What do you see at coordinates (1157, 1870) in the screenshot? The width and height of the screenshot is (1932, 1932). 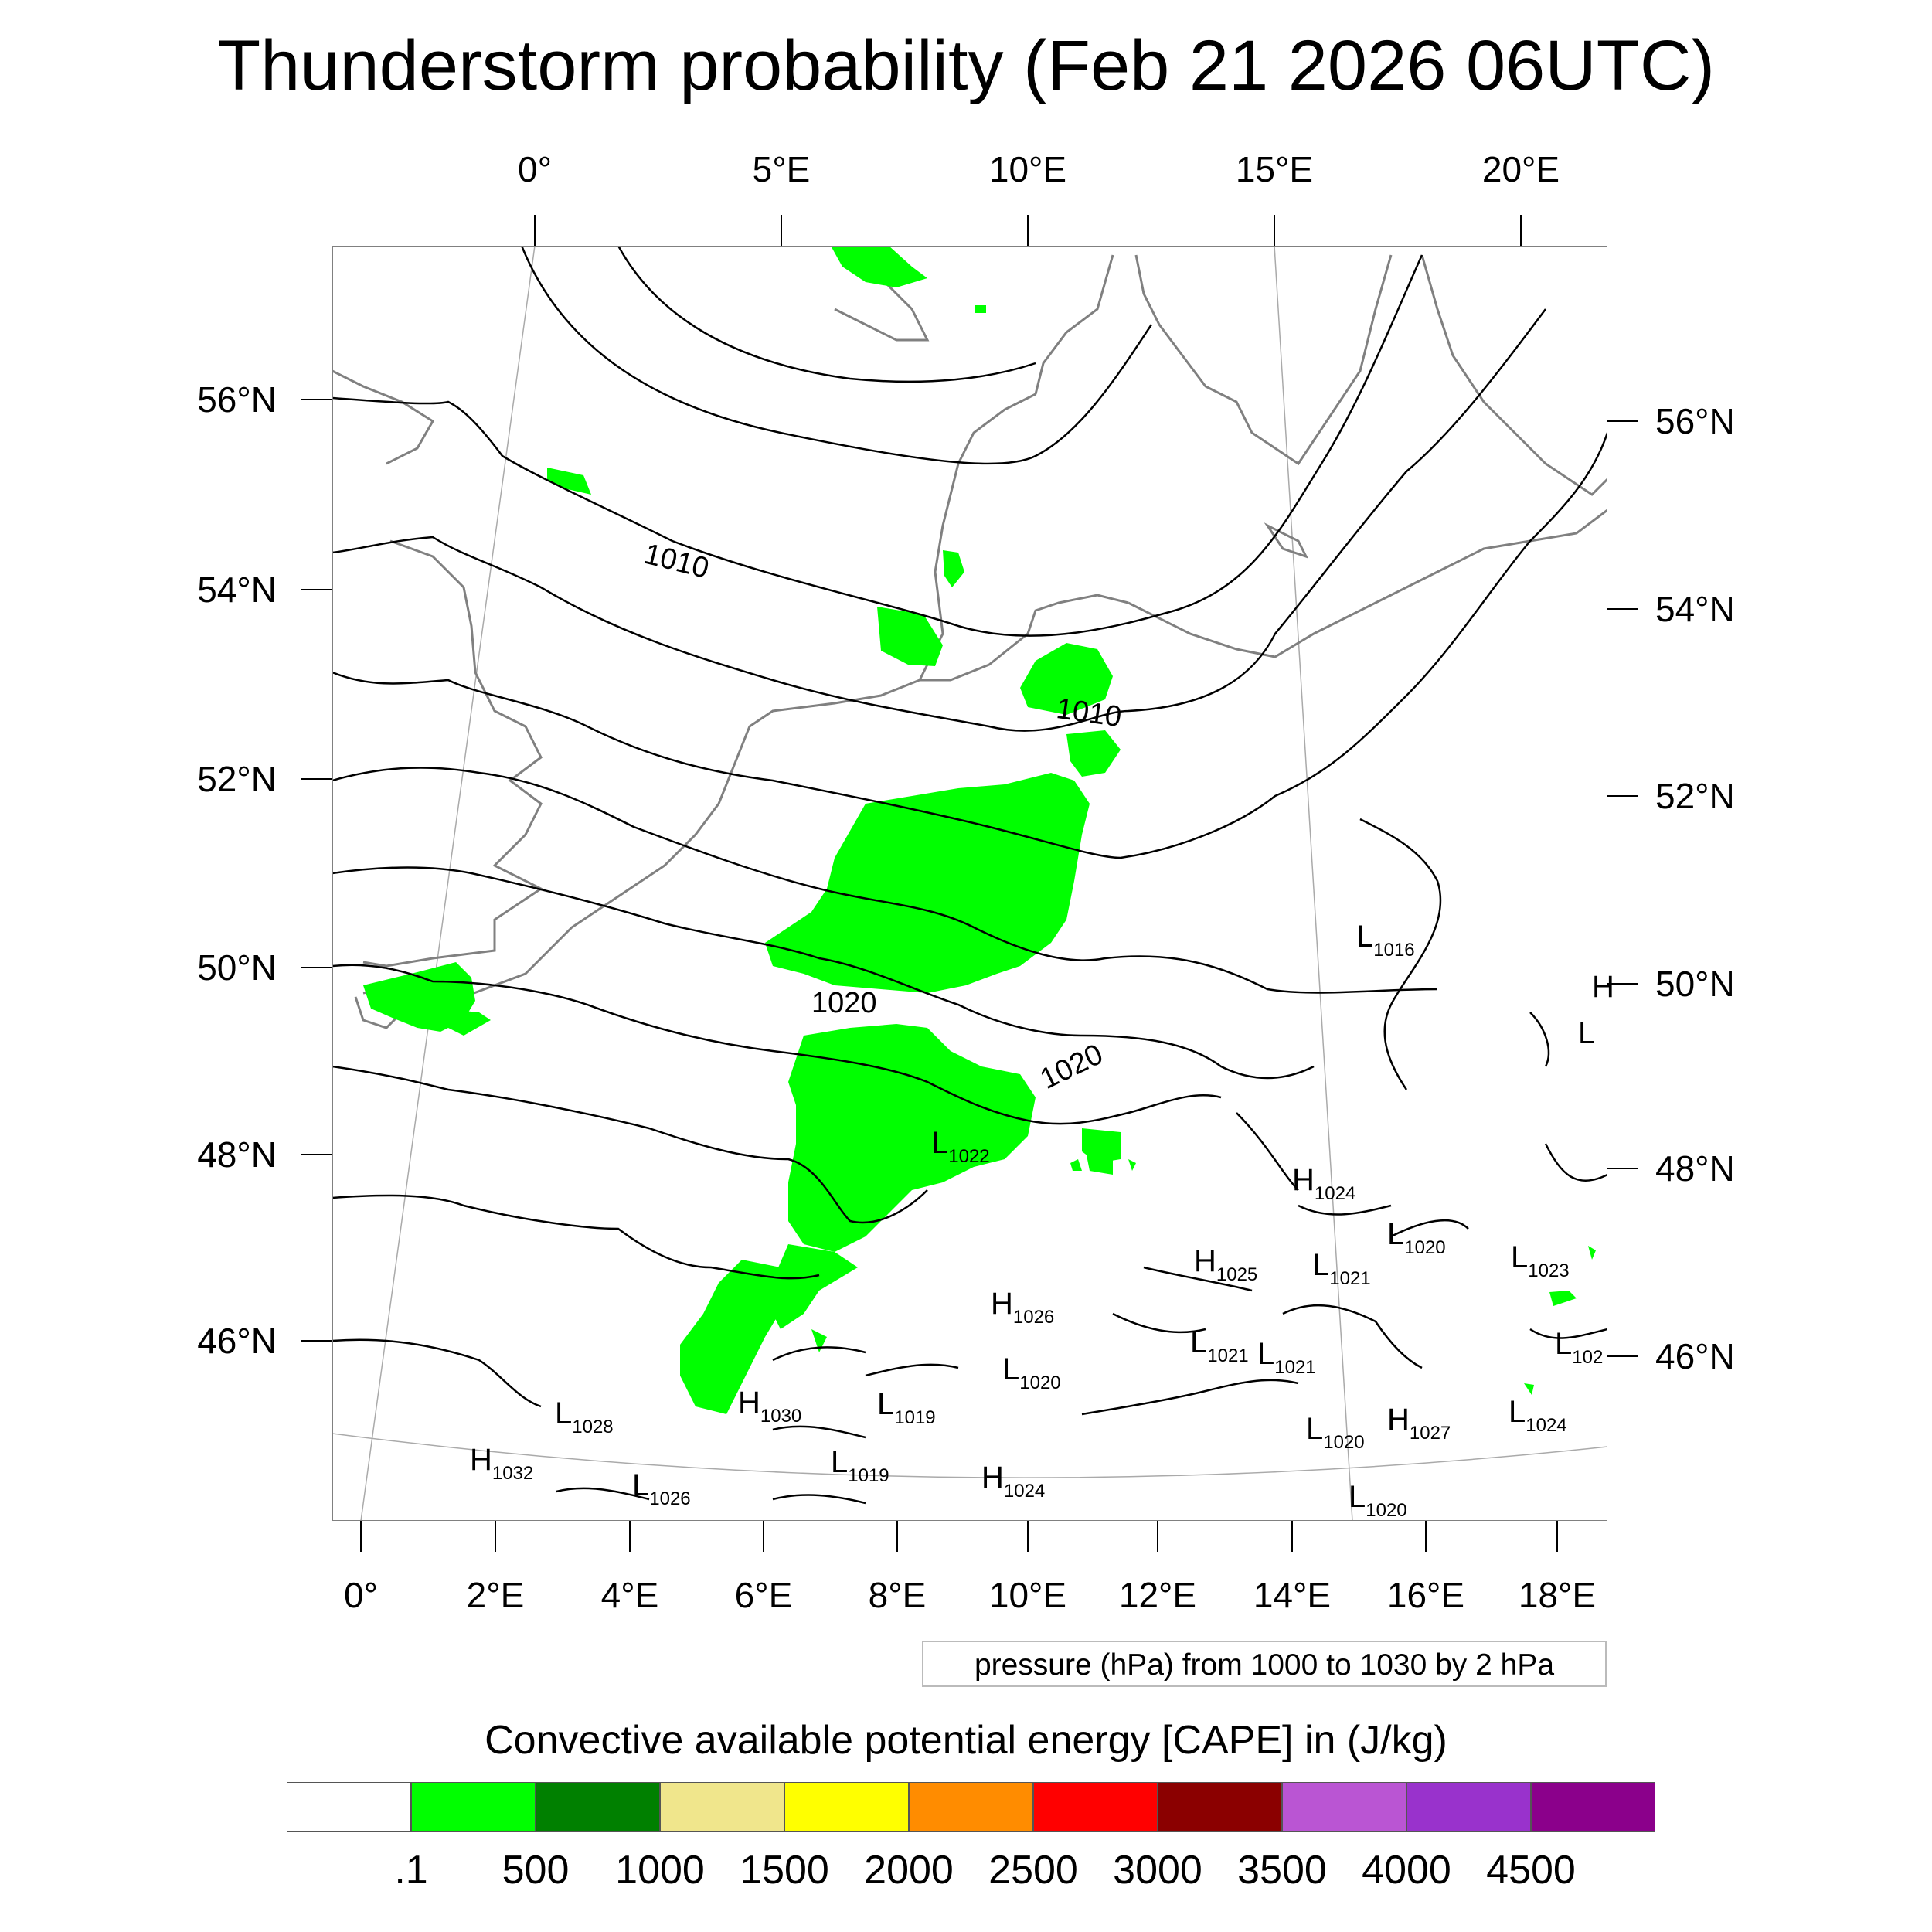 I see `colorbar-label: 3000` at bounding box center [1157, 1870].